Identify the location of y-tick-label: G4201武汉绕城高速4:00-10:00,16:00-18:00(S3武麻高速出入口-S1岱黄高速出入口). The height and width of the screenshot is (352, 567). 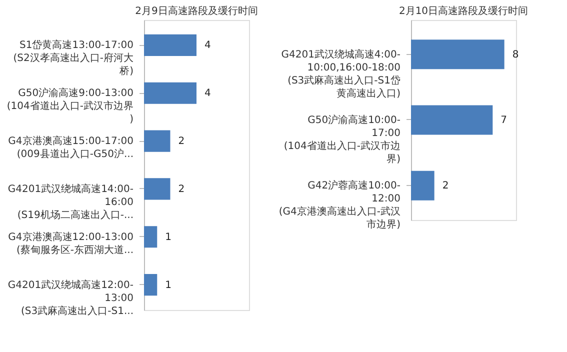
(341, 74).